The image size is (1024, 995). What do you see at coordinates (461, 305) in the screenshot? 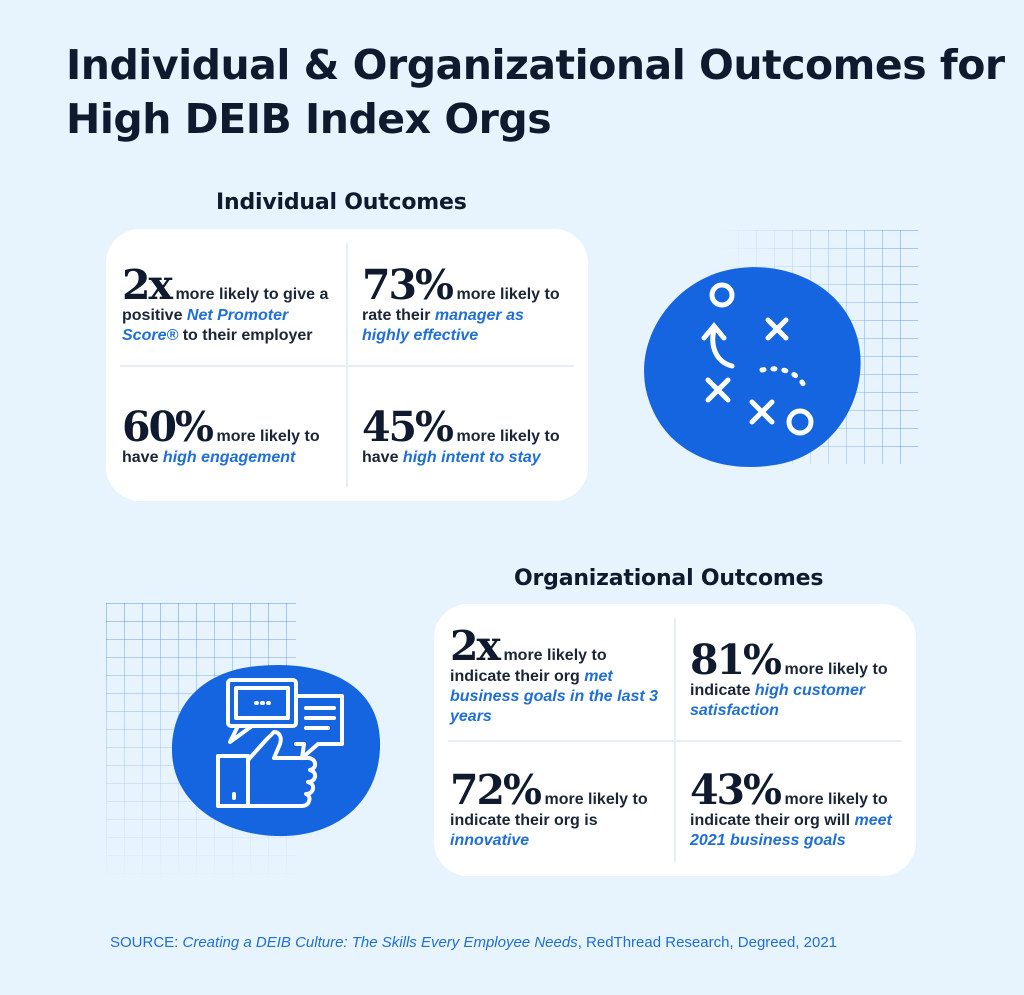
I see `stat-text: more likely to rate their` at bounding box center [461, 305].